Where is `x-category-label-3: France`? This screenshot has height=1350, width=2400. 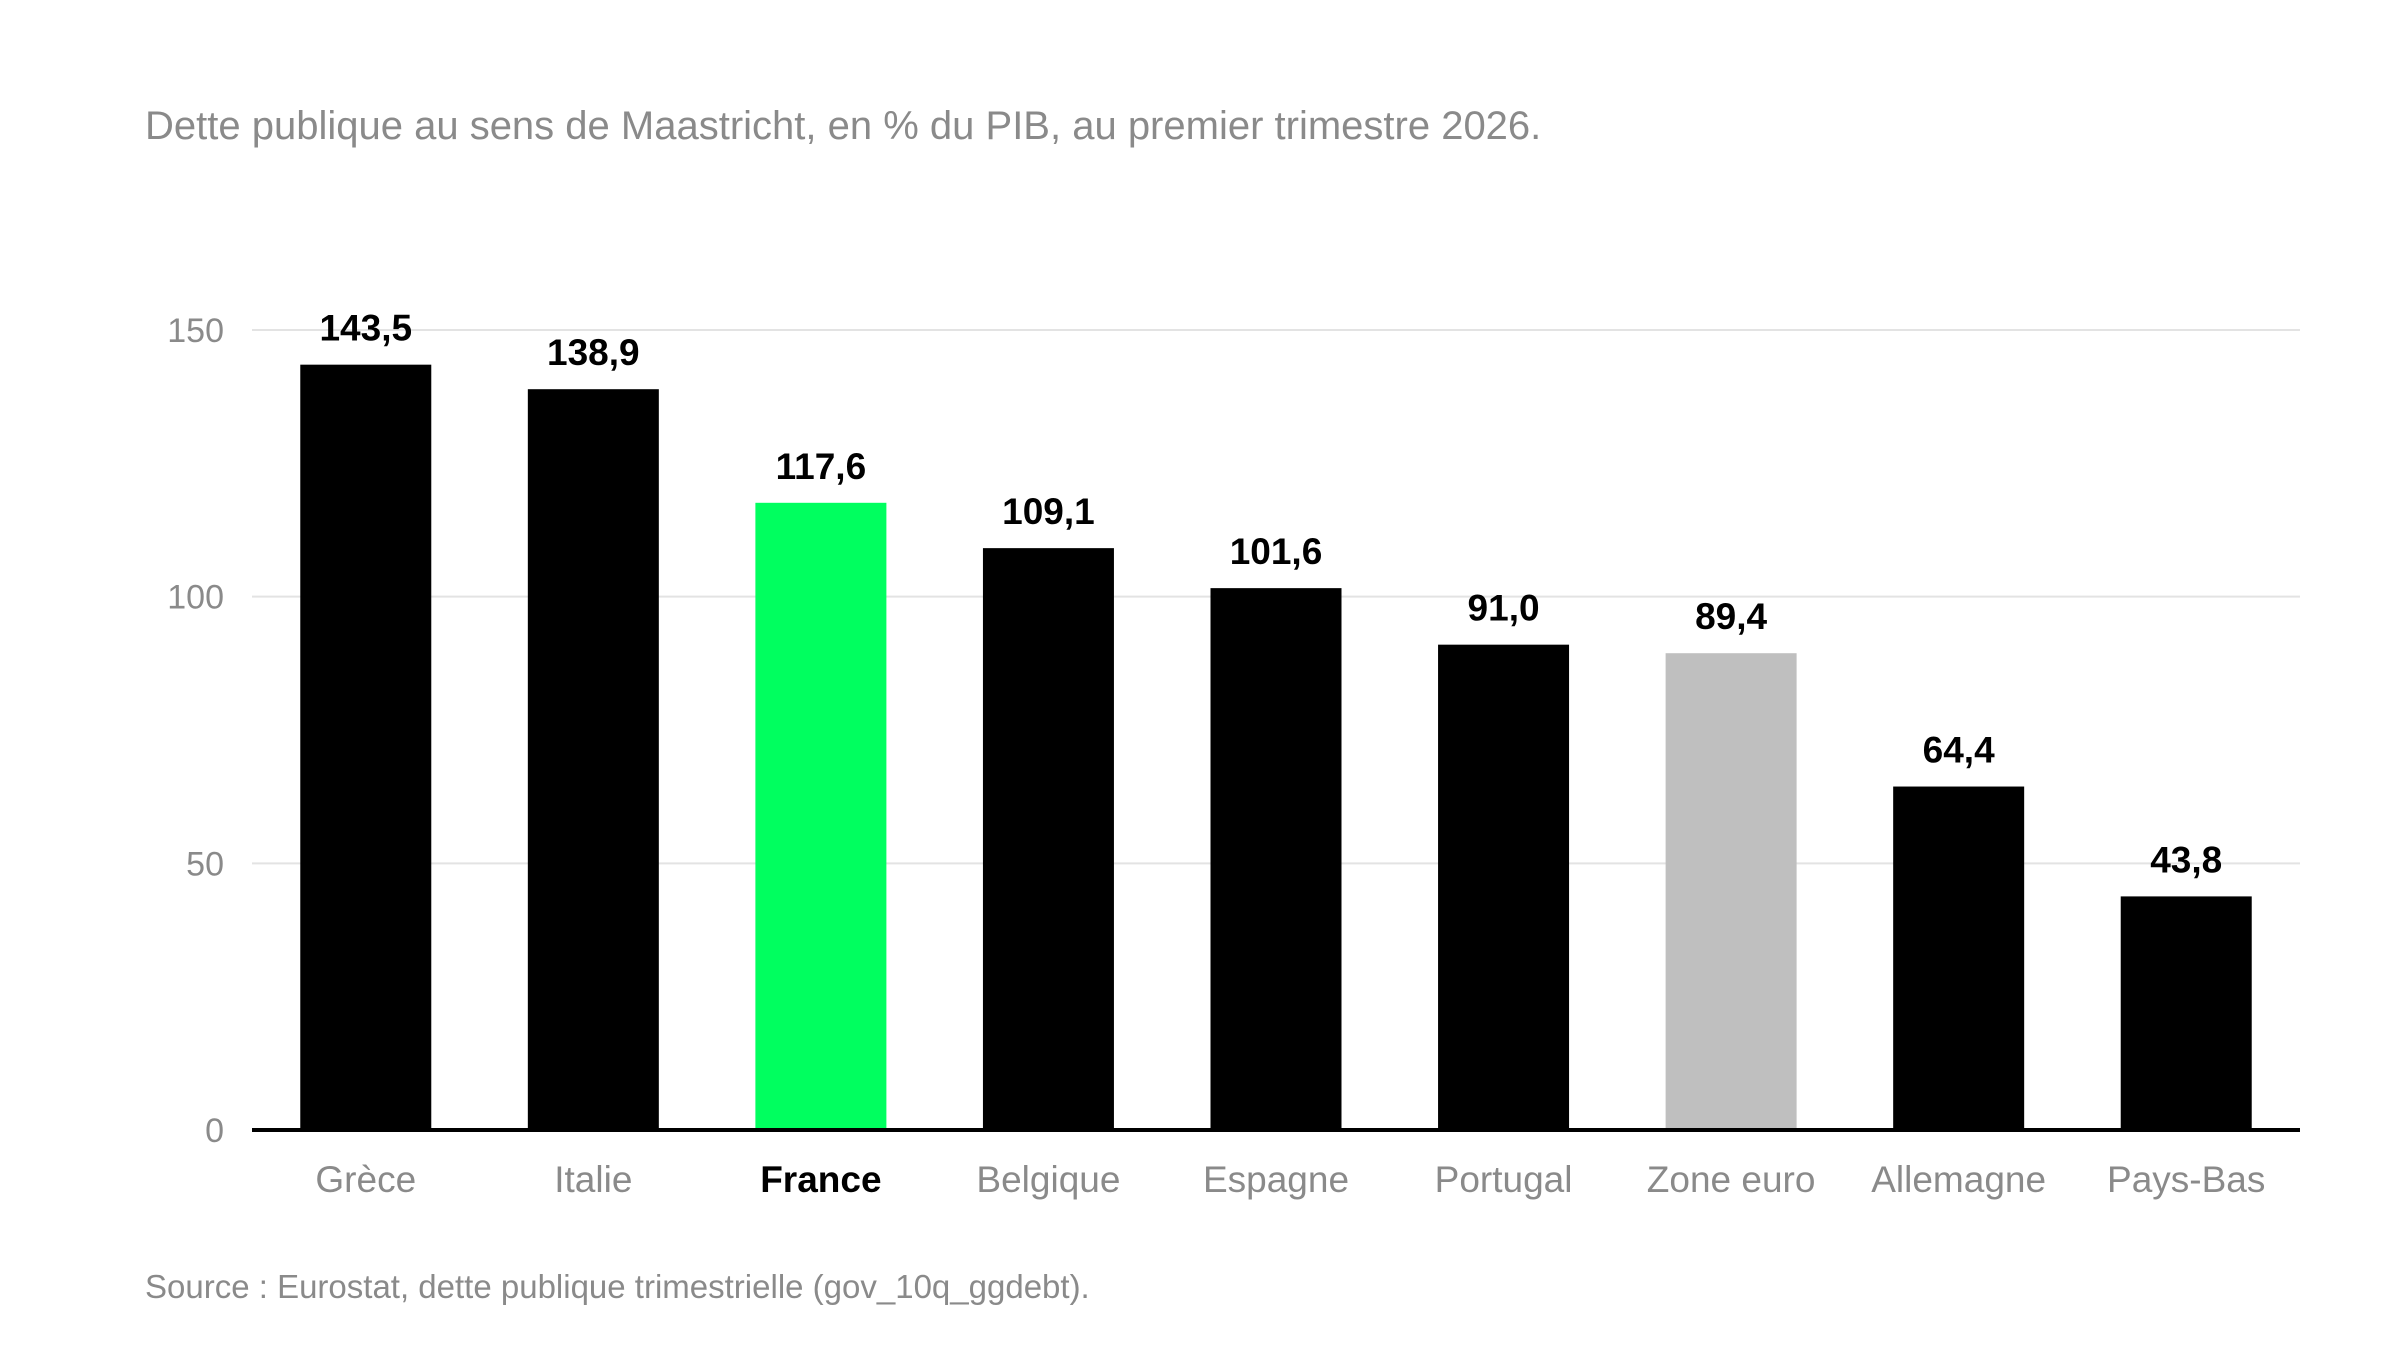 x-category-label-3: France is located at coordinates (820, 1179).